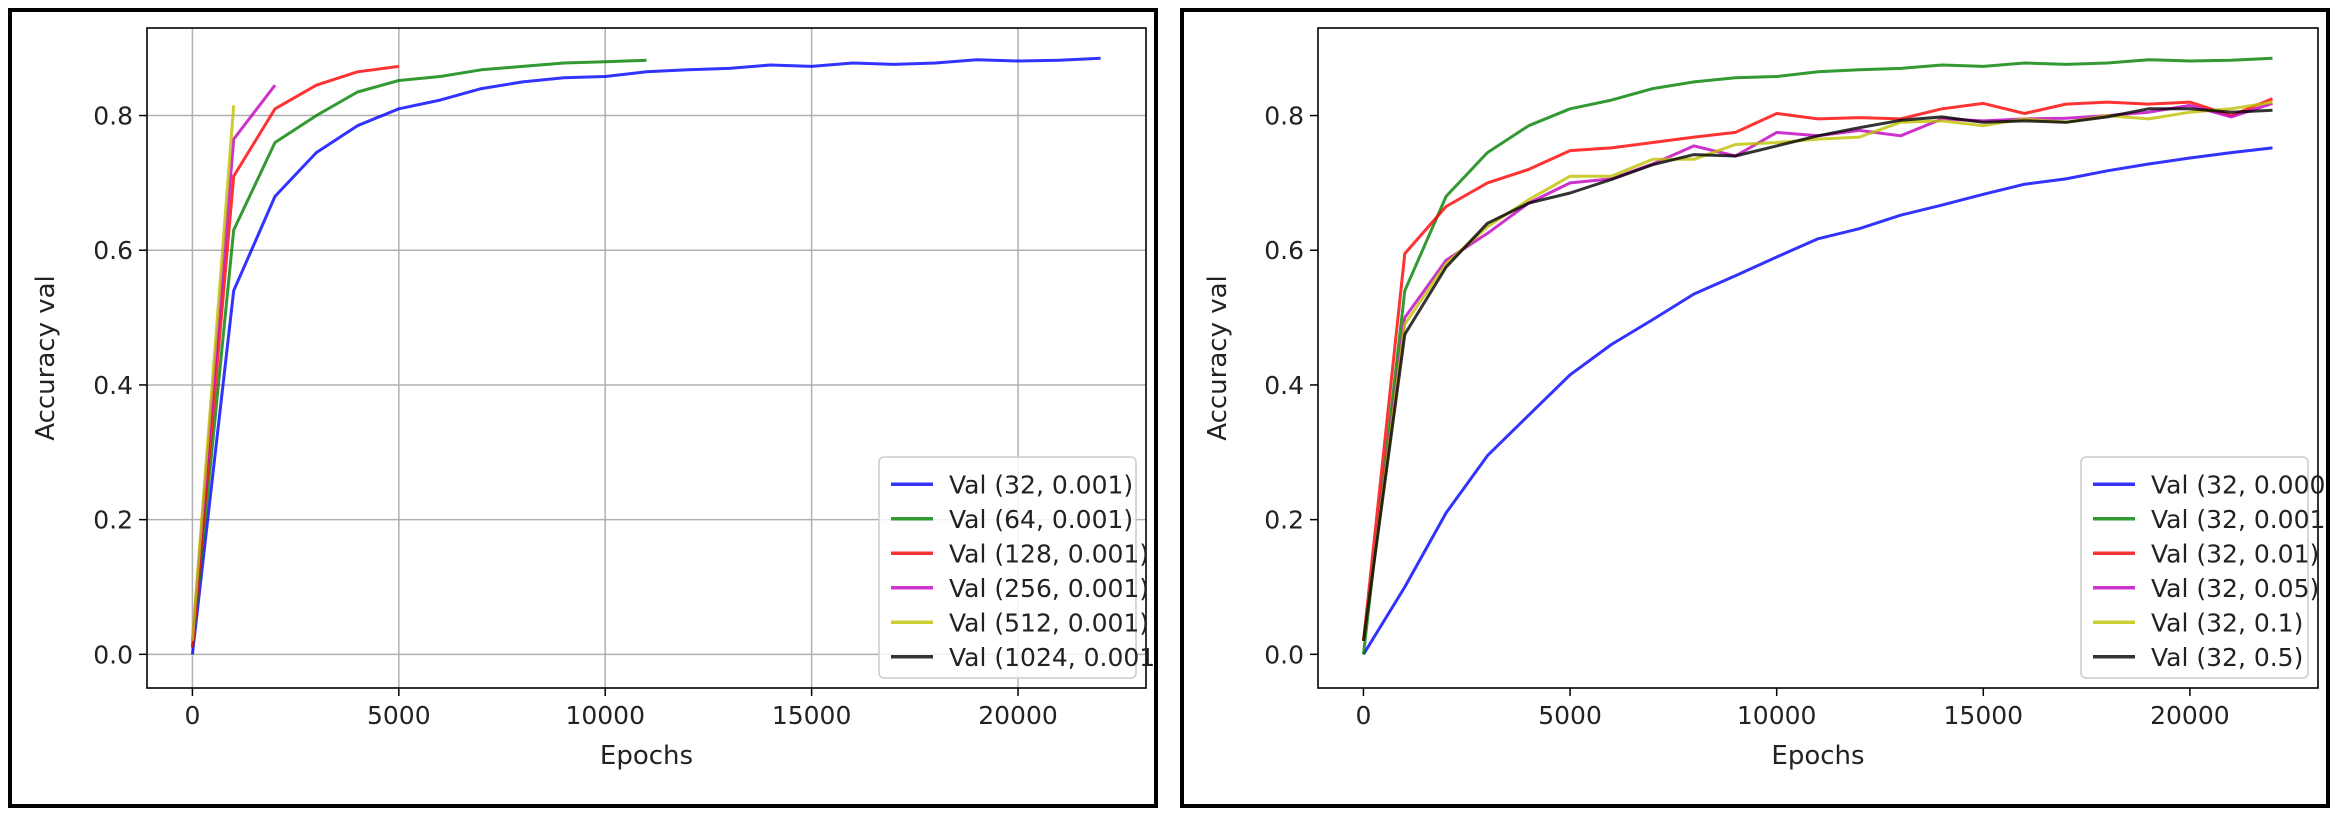 The width and height of the screenshot is (2347, 820). I want to click on legend-label: Val (32, 0.5), so click(2227, 657).